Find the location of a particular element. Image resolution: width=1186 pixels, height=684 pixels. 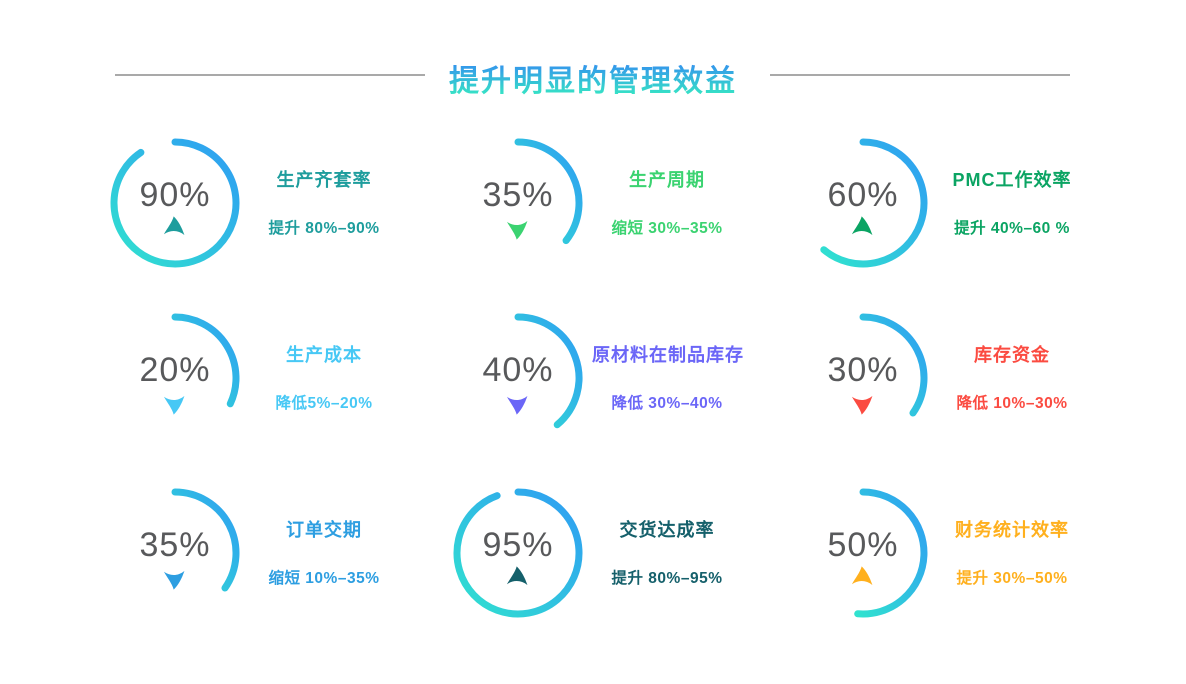

gauge-ring: 30% is located at coordinates (863, 378).